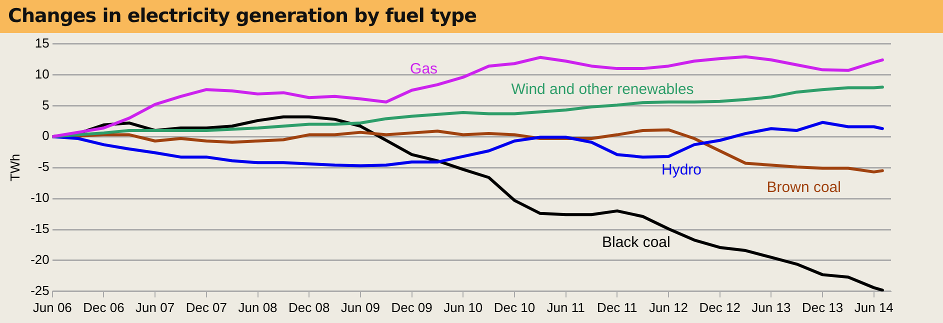 This screenshot has height=323, width=943. I want to click on x-tick-label: Jun 10, so click(463, 307).